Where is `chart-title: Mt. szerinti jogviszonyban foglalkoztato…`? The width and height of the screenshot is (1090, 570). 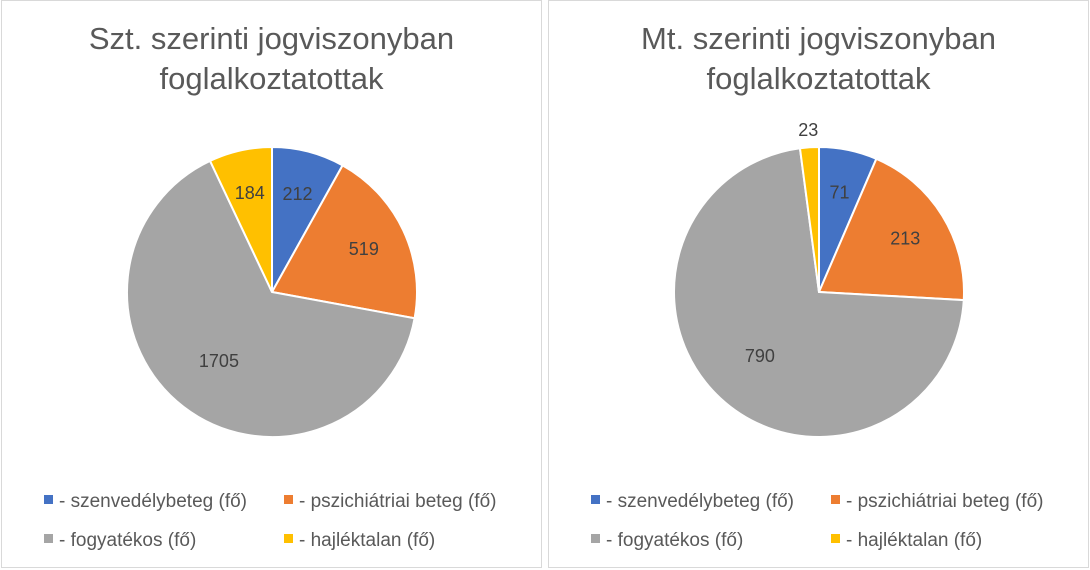
chart-title: Mt. szerinti jogviszonyban foglalkoztato… is located at coordinates (818, 59).